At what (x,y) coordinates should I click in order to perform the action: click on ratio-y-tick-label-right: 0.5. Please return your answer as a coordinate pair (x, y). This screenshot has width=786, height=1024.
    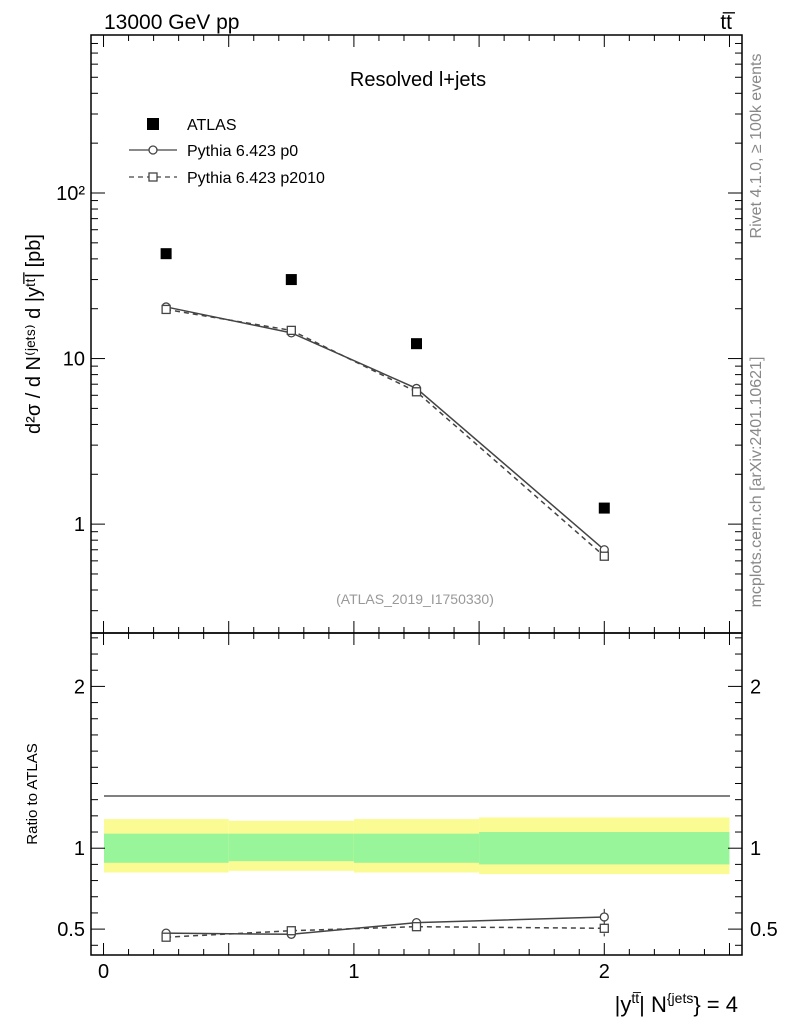
    Looking at the image, I should click on (764, 930).